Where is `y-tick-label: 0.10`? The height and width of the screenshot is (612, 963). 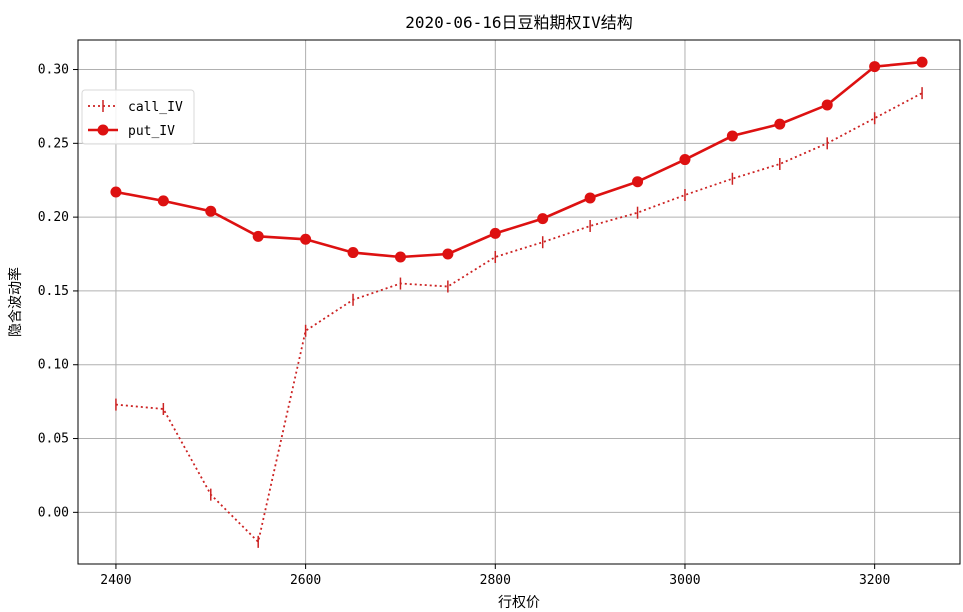 y-tick-label: 0.10 is located at coordinates (53, 365).